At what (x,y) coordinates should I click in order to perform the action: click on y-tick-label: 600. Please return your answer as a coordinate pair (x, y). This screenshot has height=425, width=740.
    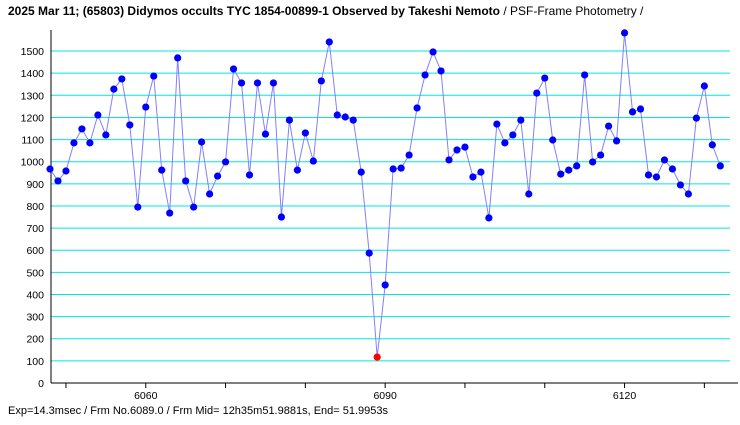
    Looking at the image, I should click on (35, 251).